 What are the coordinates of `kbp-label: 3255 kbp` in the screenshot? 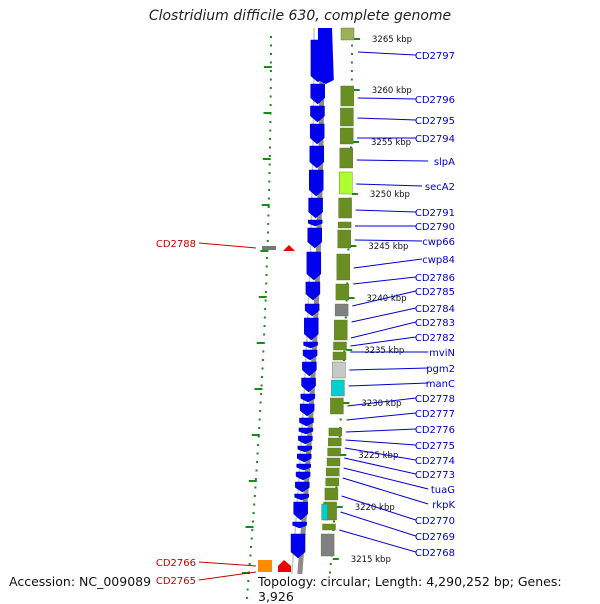 It's located at (391, 143).